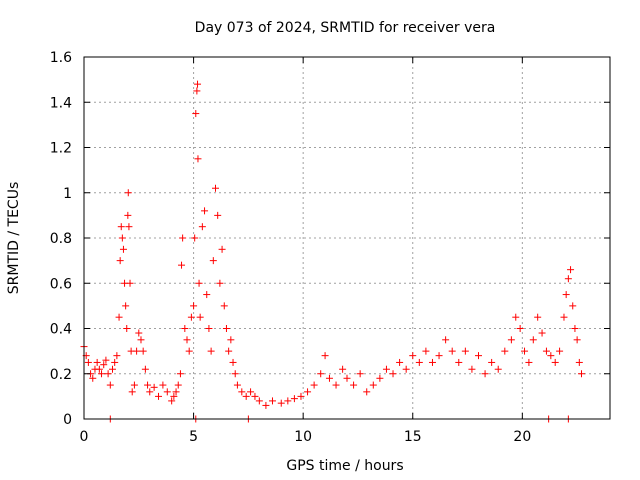  What do you see at coordinates (413, 437) in the screenshot?
I see `x-tick-label: 15` at bounding box center [413, 437].